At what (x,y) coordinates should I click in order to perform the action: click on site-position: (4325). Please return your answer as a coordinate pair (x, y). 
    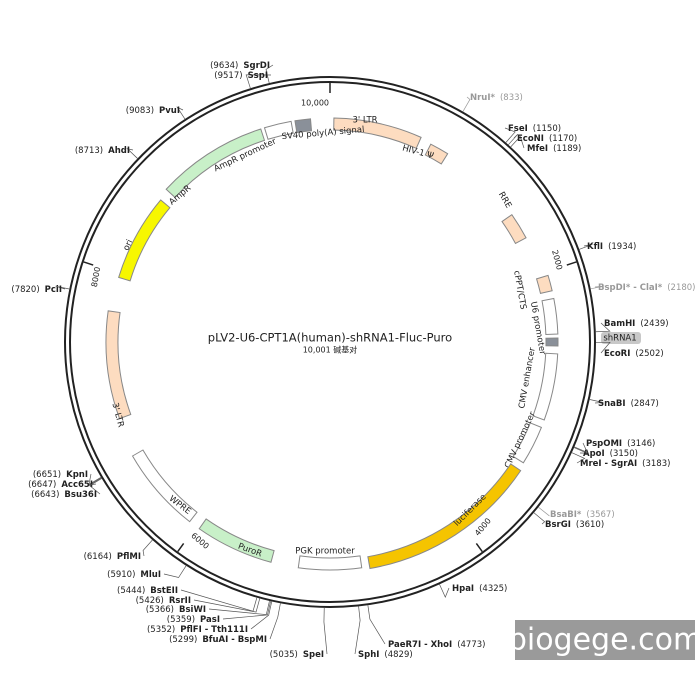
    Looking at the image, I should click on (493, 589).